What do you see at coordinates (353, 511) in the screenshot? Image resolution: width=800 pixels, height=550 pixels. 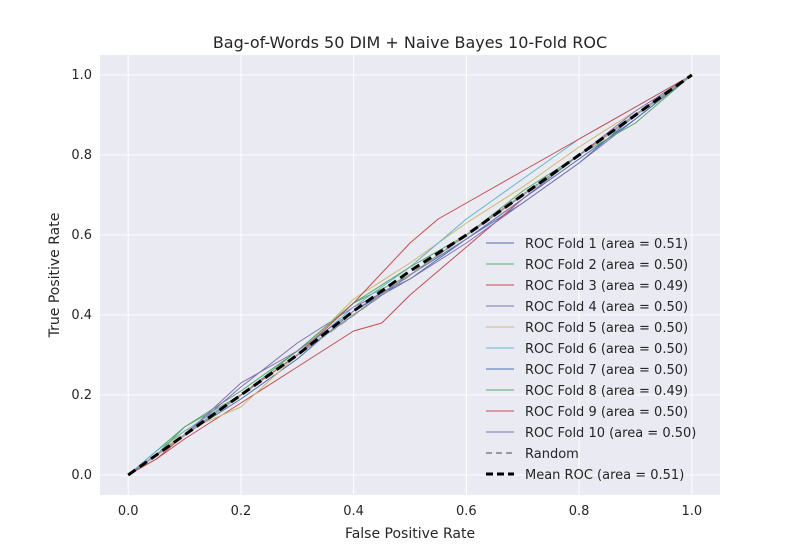 I see `x-tick-label: 0.4` at bounding box center [353, 511].